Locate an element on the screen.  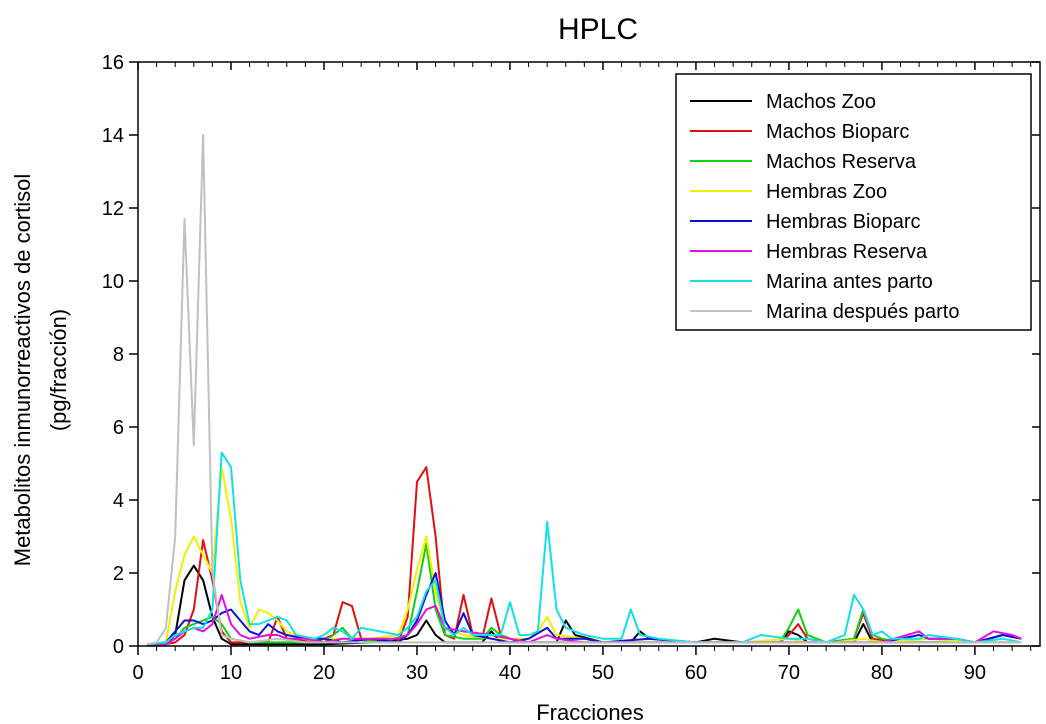
x-tick-label: 0 is located at coordinates (137, 673).